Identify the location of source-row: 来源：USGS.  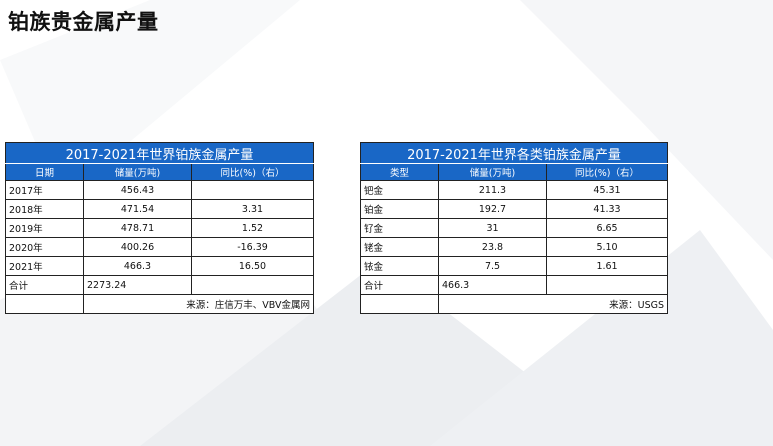
(514, 304).